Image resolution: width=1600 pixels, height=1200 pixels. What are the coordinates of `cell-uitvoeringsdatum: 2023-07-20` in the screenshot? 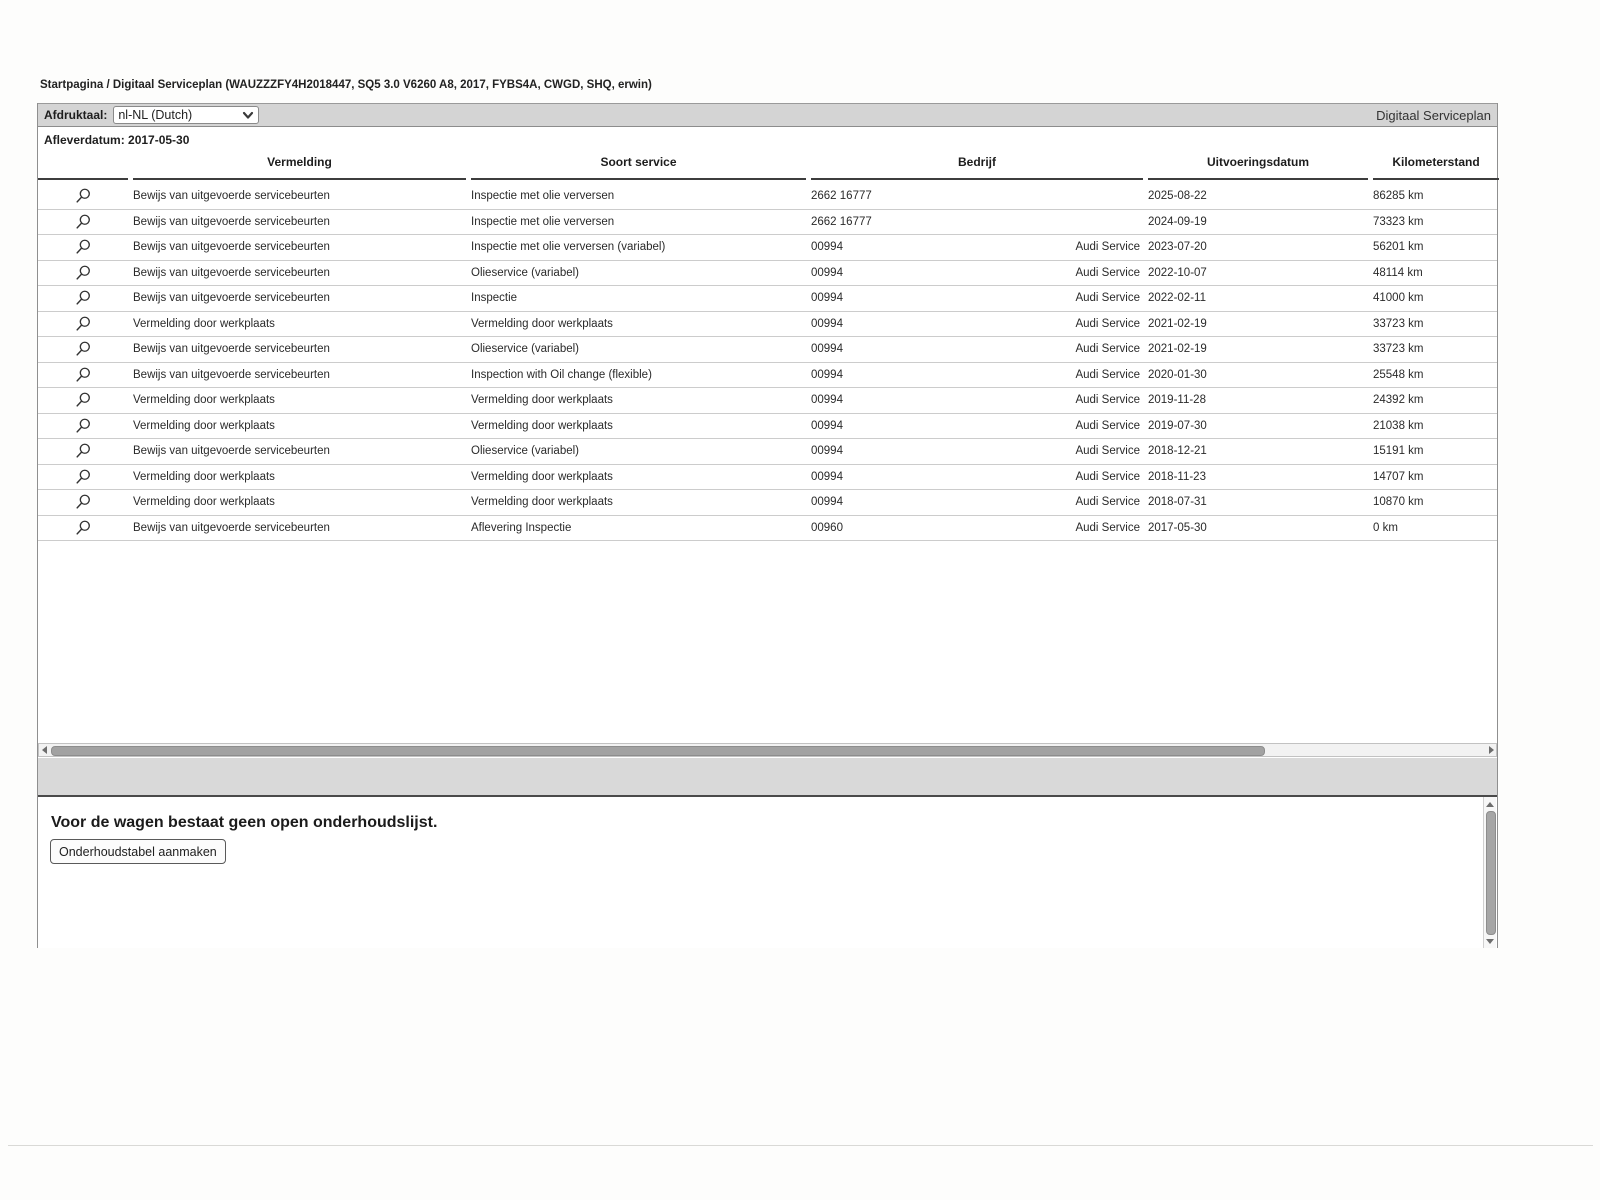 It's located at (1177, 247).